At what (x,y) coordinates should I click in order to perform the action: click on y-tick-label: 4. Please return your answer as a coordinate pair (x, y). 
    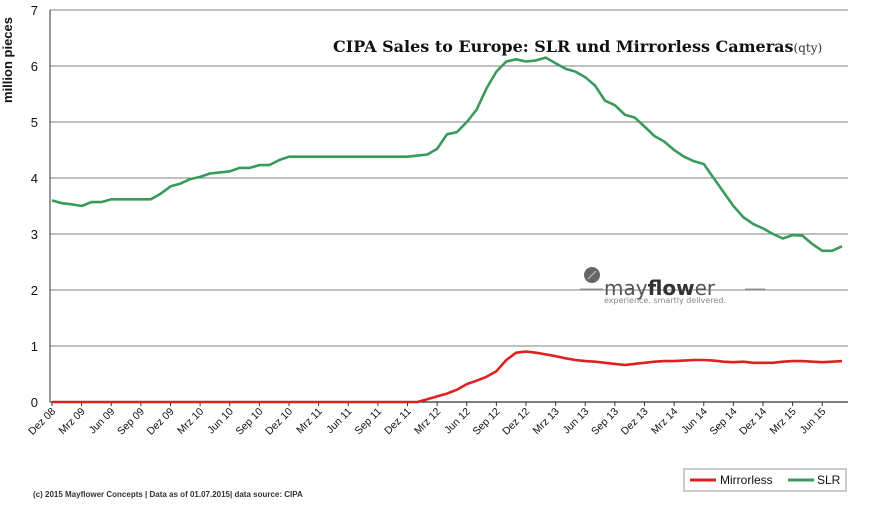
    Looking at the image, I should click on (34, 178).